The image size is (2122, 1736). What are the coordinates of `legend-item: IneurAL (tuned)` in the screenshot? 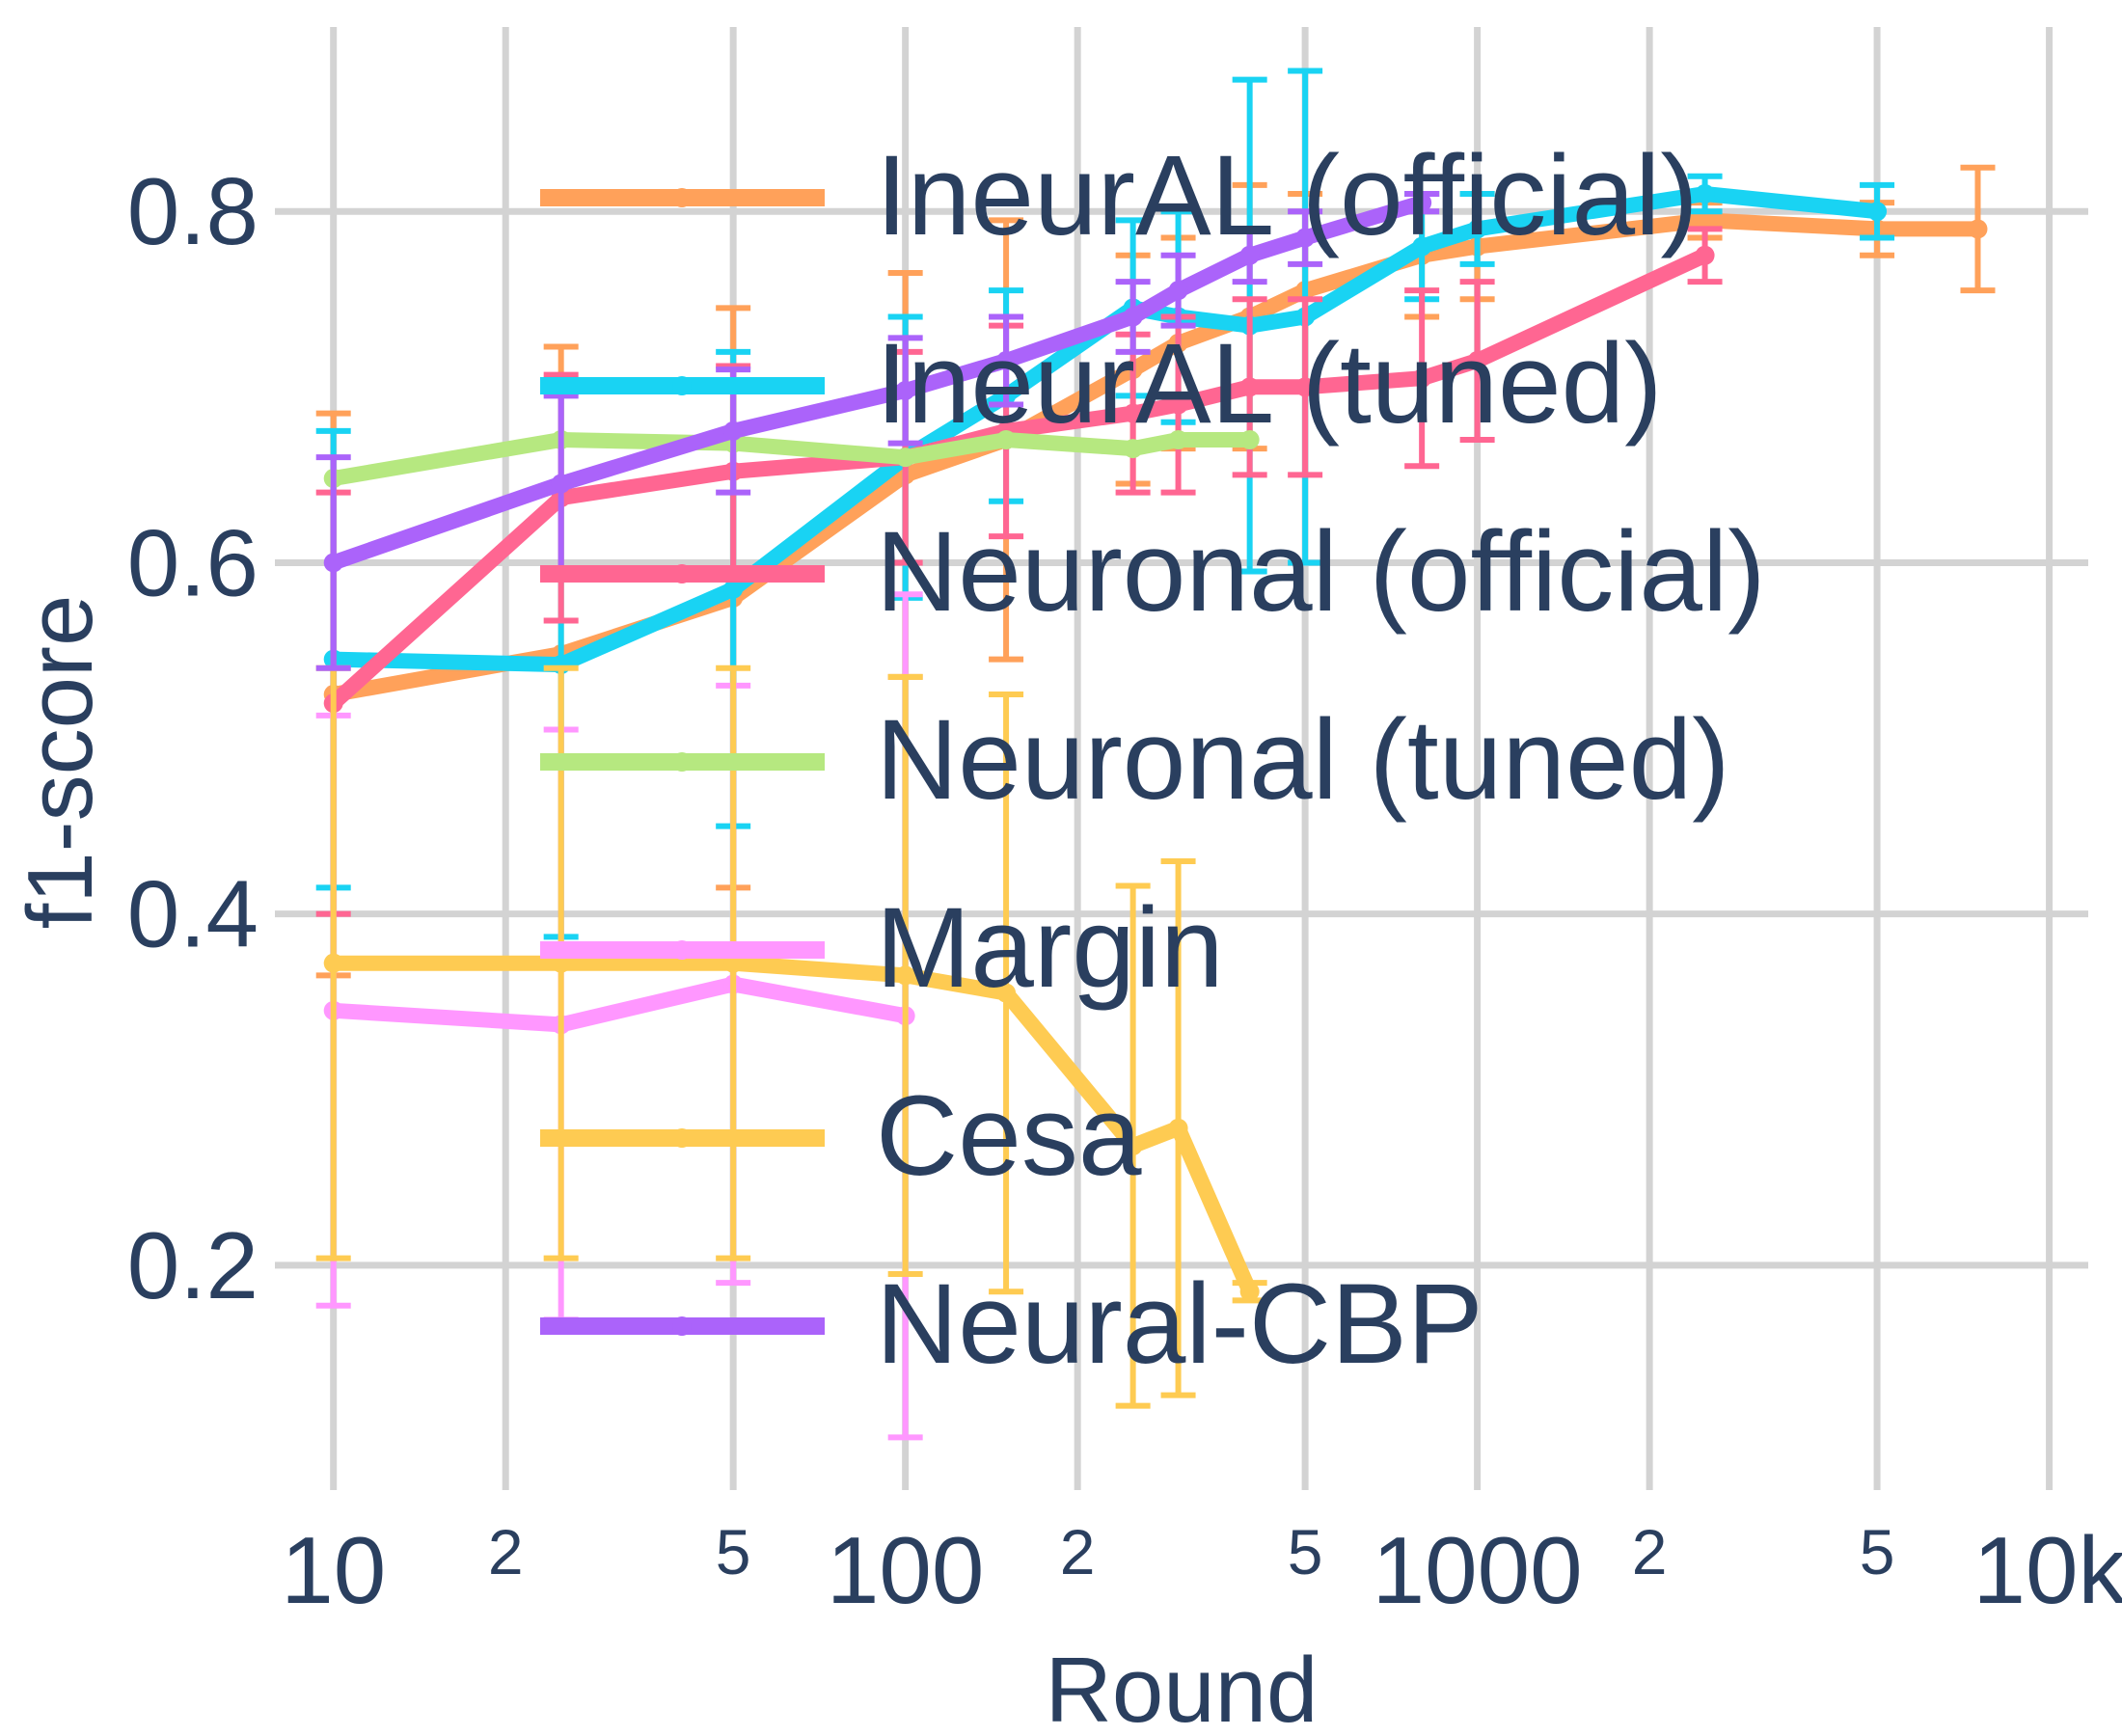 It's located at (1102, 384).